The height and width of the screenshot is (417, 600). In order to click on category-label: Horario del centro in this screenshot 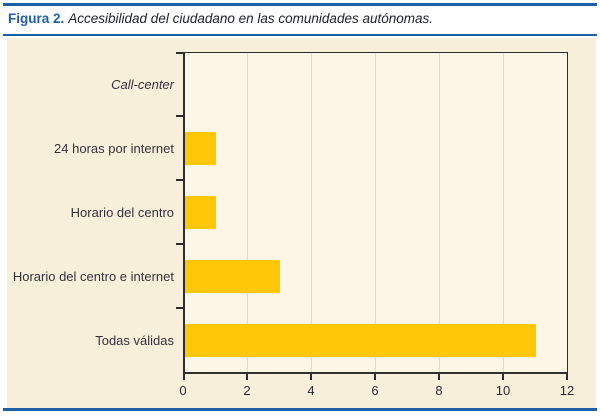, I will do `click(122, 212)`.